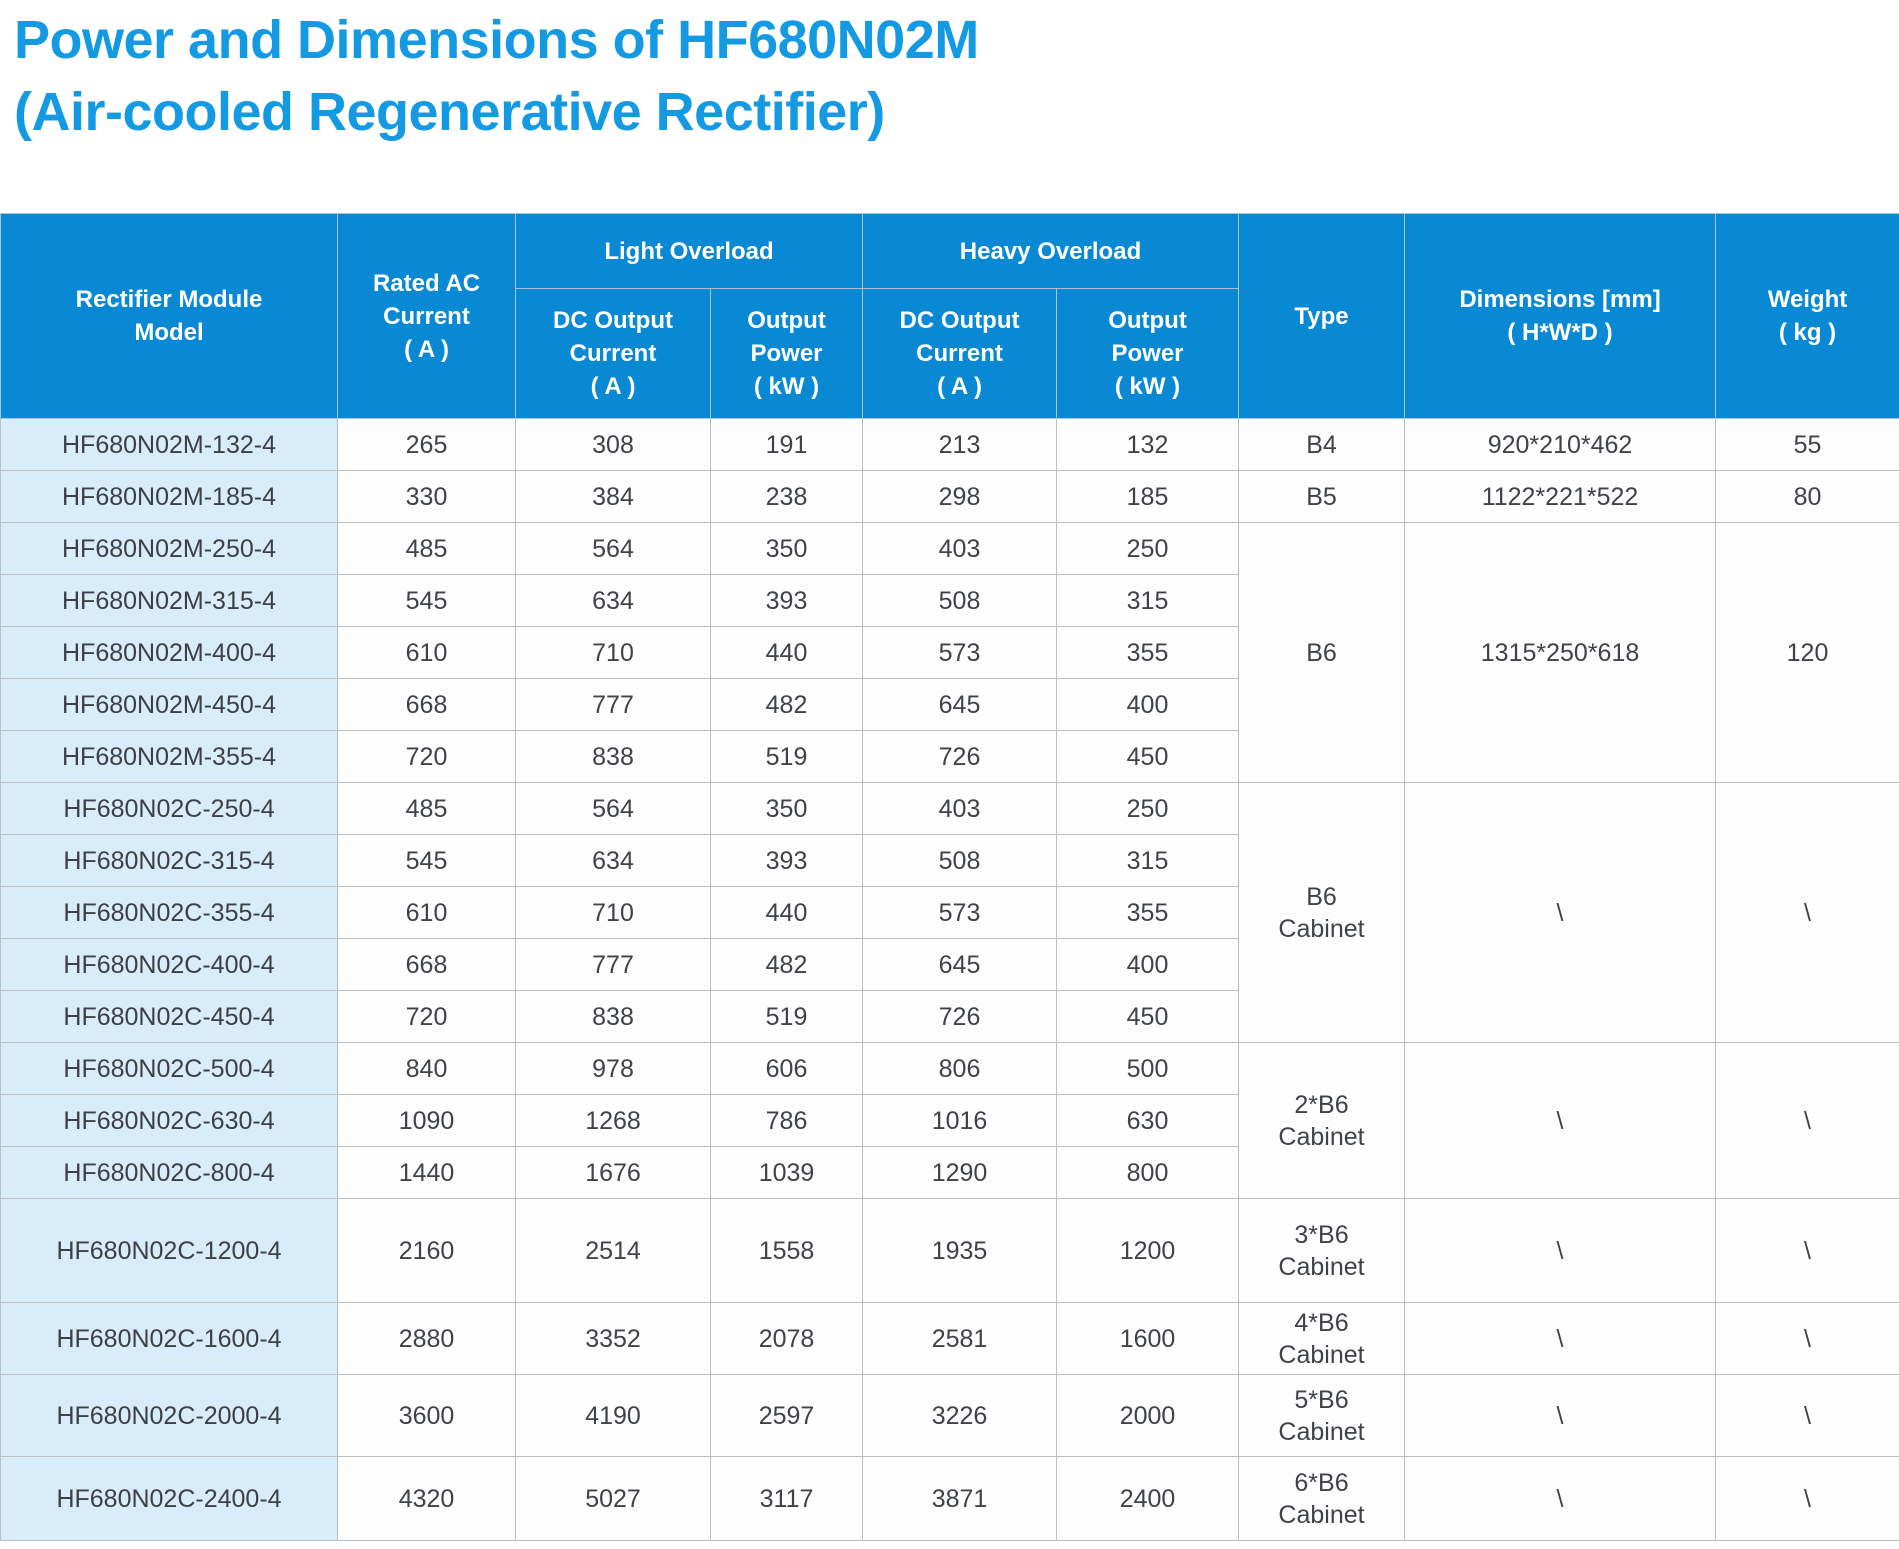 This screenshot has width=1899, height=1549. I want to click on weight-cell: \, so click(1807, 1338).